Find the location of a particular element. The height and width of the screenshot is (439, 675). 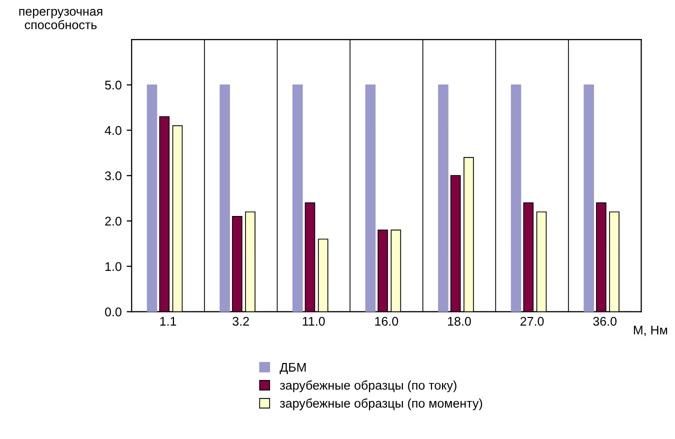

legend-label: зарубежные образцы (по току) is located at coordinates (368, 386).